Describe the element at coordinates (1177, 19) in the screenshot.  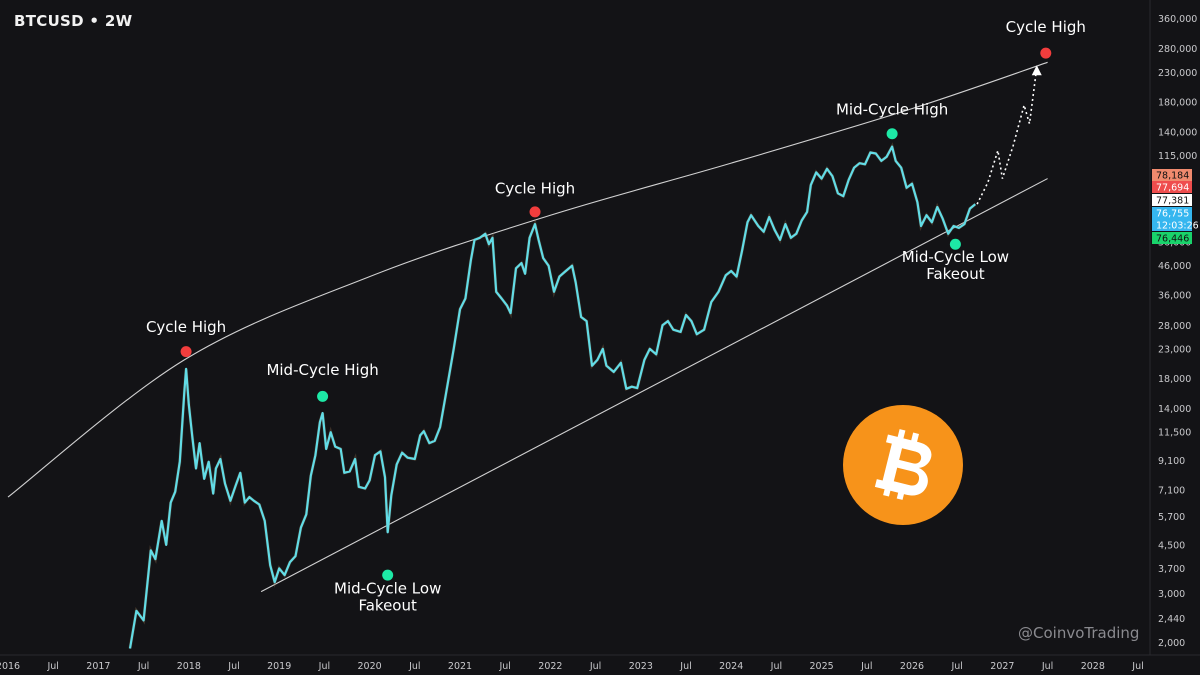
I see `y-tick-label: 360,000` at that location.